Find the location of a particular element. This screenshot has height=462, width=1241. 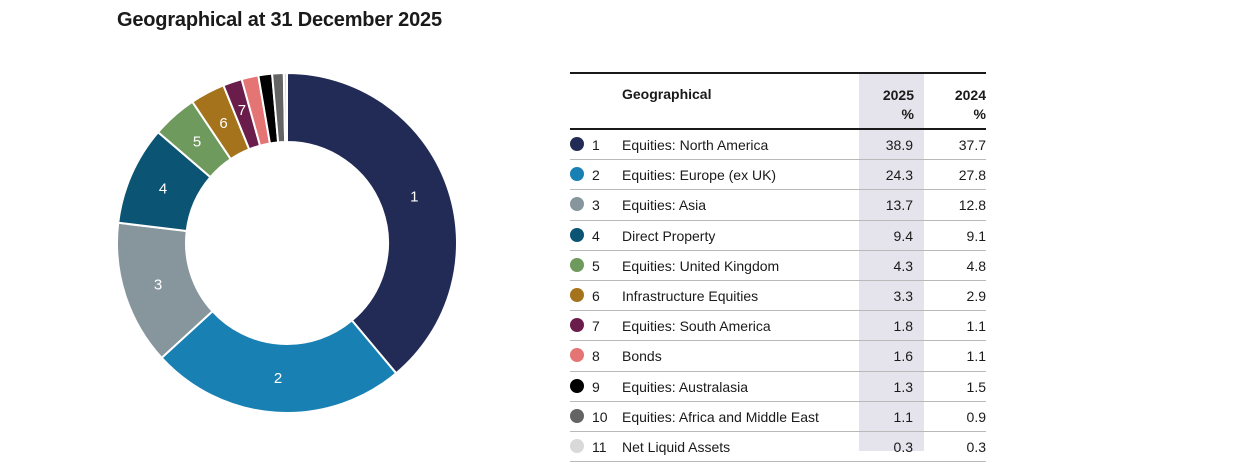

row-label: Equities: United Kingdom is located at coordinates (701, 265).